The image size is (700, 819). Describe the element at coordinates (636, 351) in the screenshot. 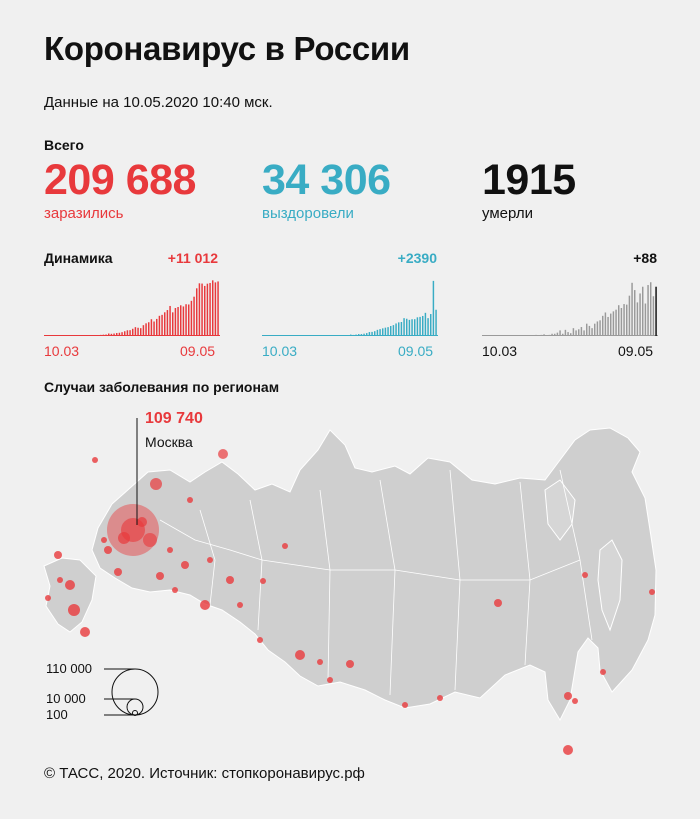

I see `deaths-x-end: 09.05` at that location.